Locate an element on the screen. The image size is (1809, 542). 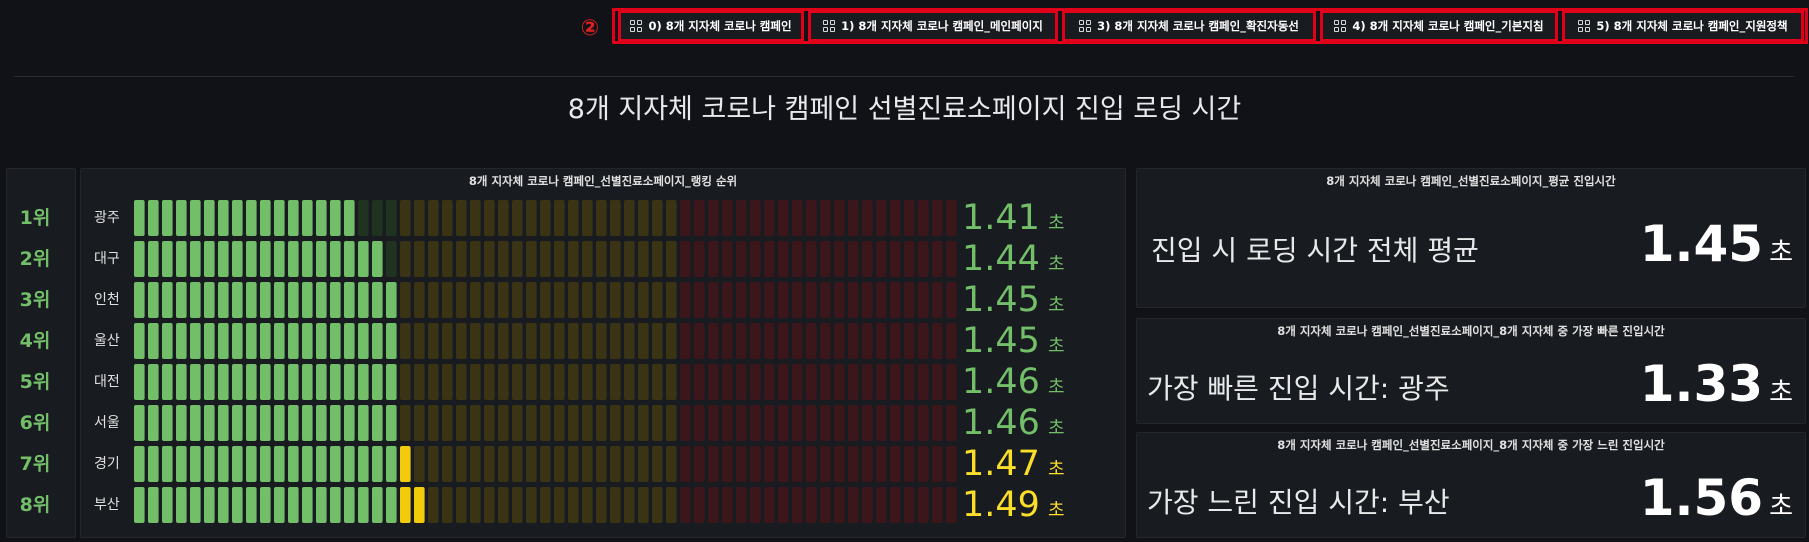
dashboard-link-1: 1) 8개 지자체 코로나 캠페인_메인페이지 is located at coordinates (933, 26).